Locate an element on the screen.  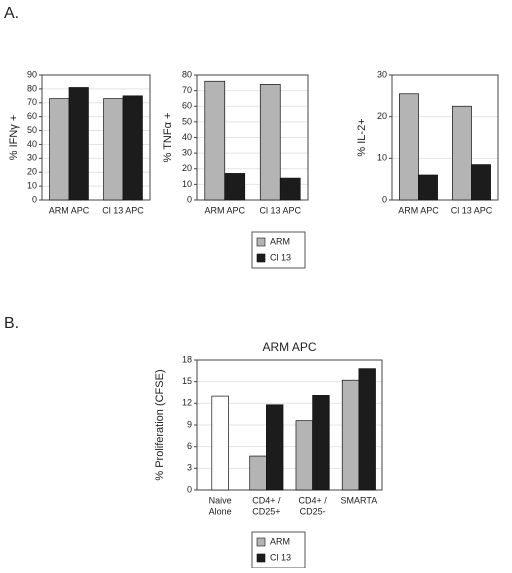
y-tick-label: 90 is located at coordinates (32, 74).